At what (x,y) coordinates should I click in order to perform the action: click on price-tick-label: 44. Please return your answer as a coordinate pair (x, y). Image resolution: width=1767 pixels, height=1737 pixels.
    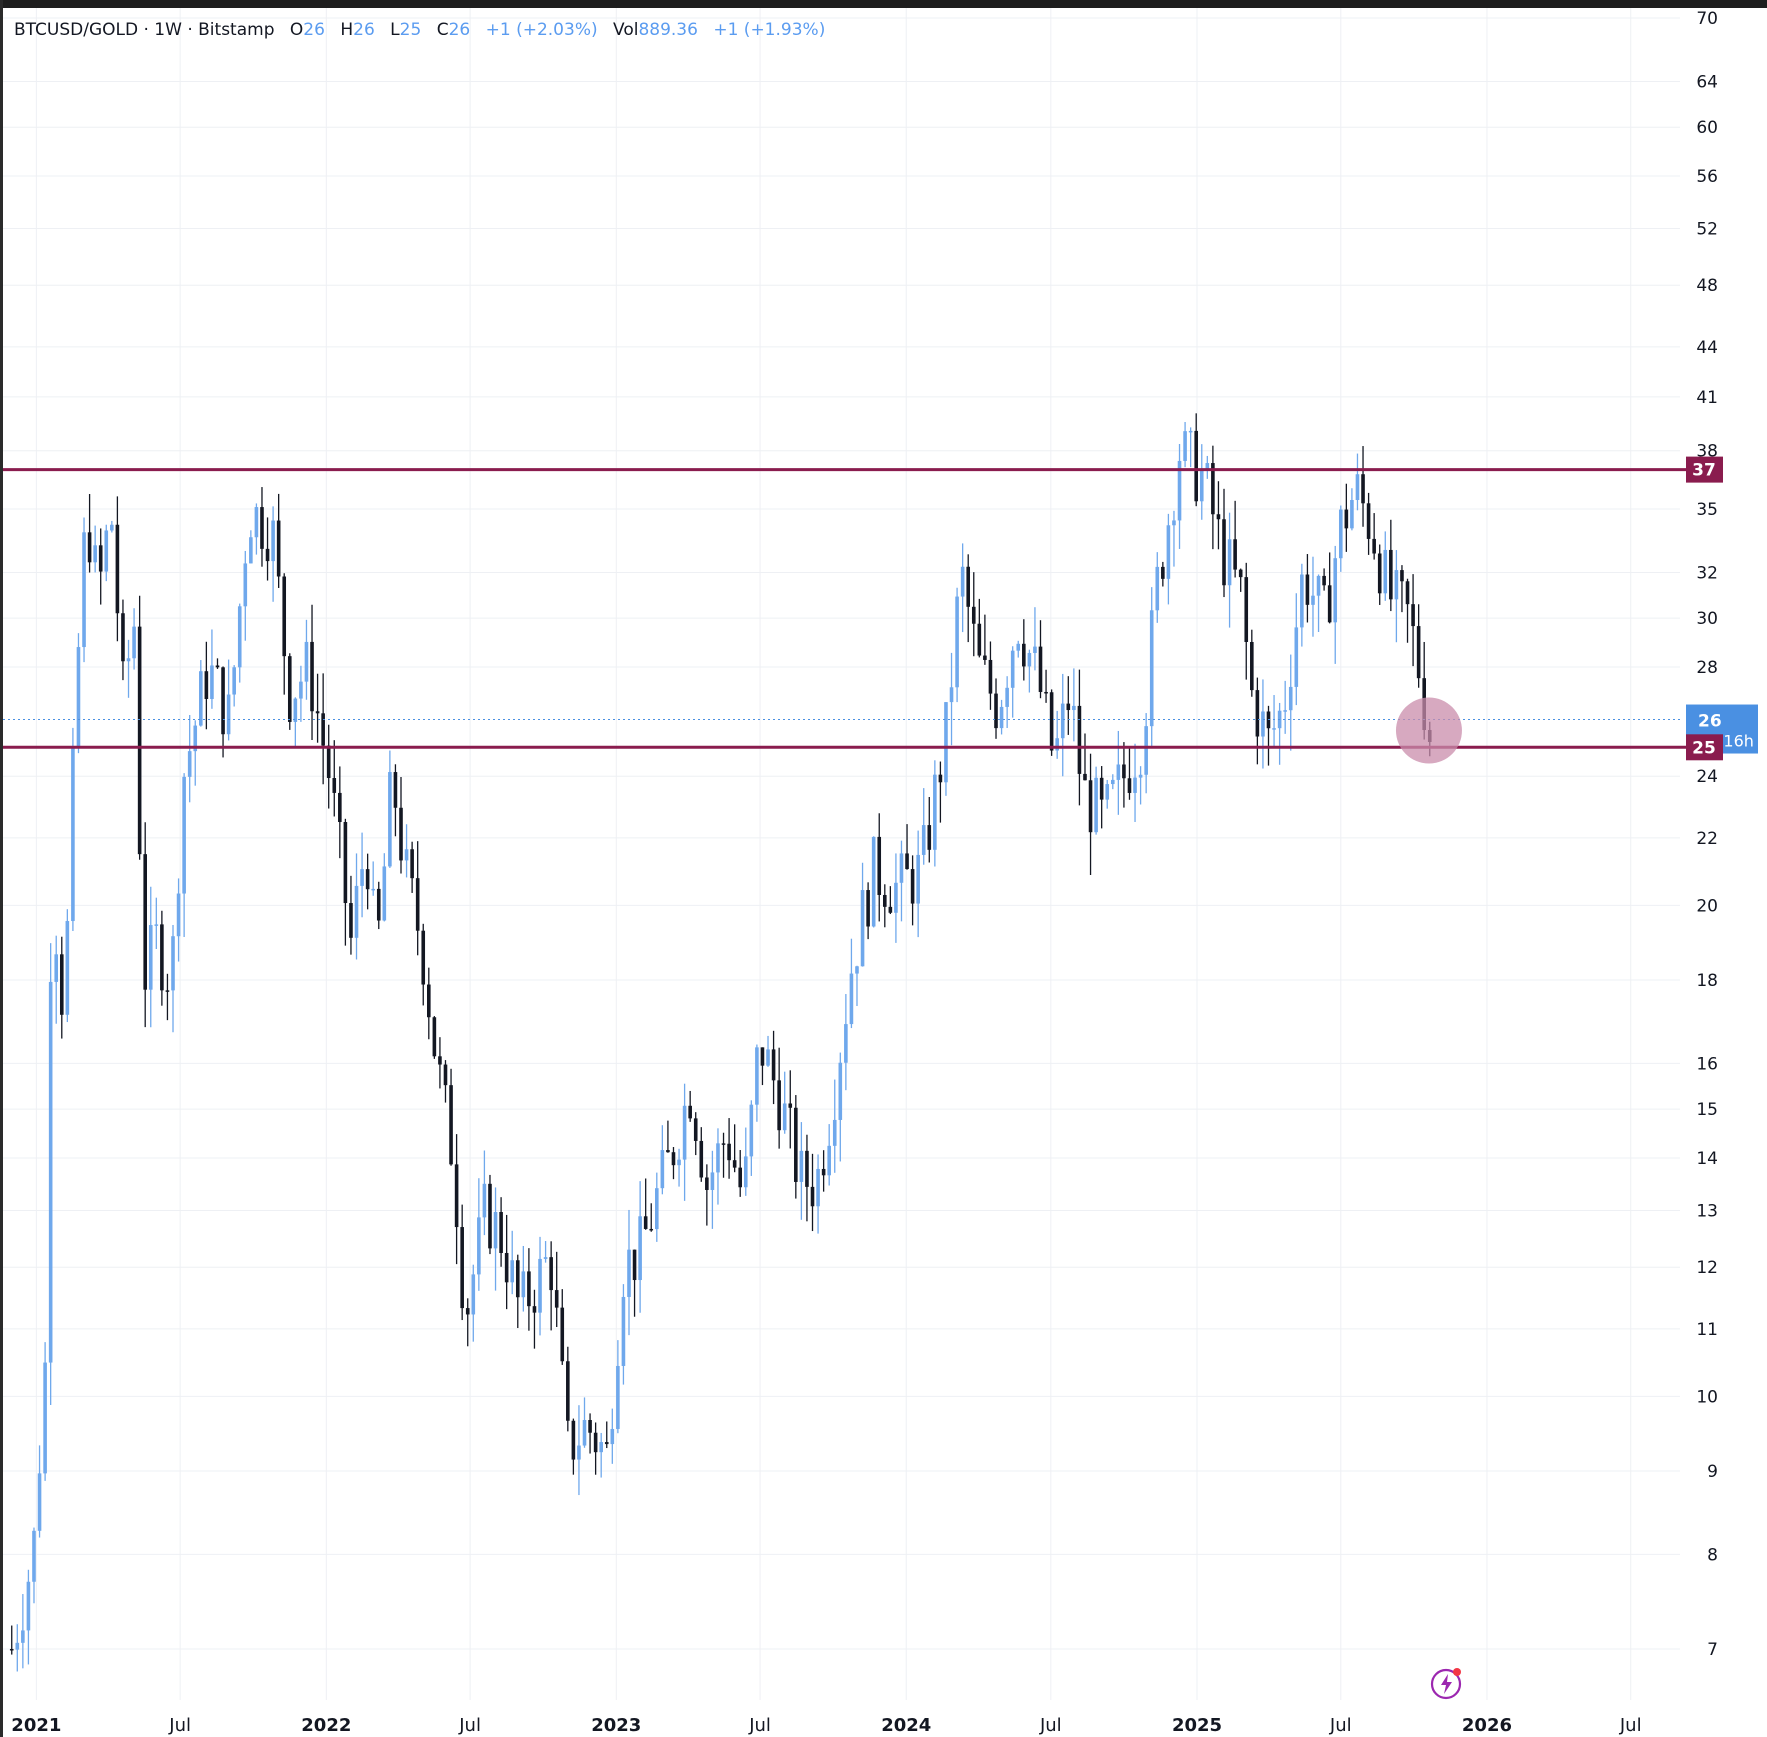
    Looking at the image, I should click on (1707, 348).